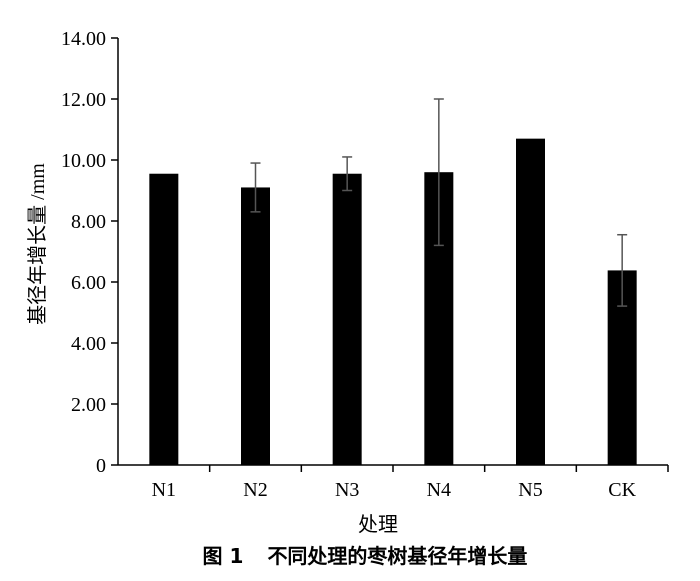  What do you see at coordinates (378, 524) in the screenshot?
I see `x-axis-title: 处理` at bounding box center [378, 524].